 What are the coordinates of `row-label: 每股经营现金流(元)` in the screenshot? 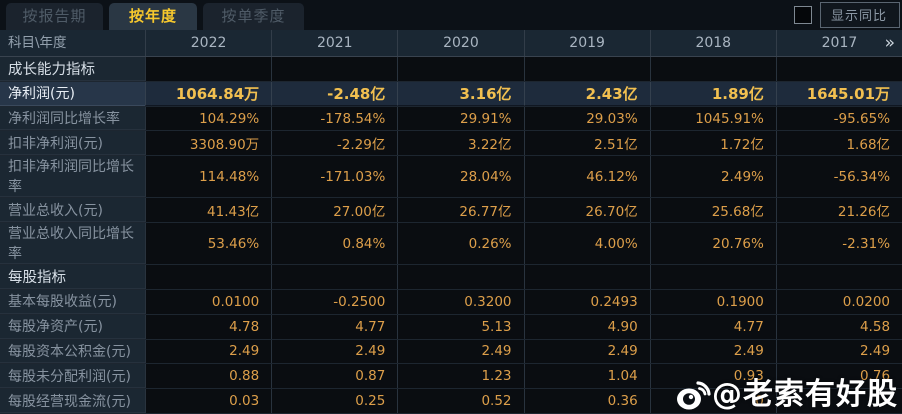 It's located at (72, 401).